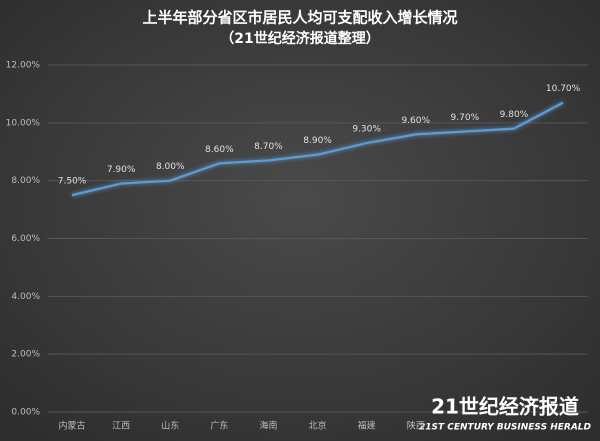 Image resolution: width=600 pixels, height=441 pixels. Describe the element at coordinates (72, 426) in the screenshot. I see `x-tick-label: 内蒙古` at that location.